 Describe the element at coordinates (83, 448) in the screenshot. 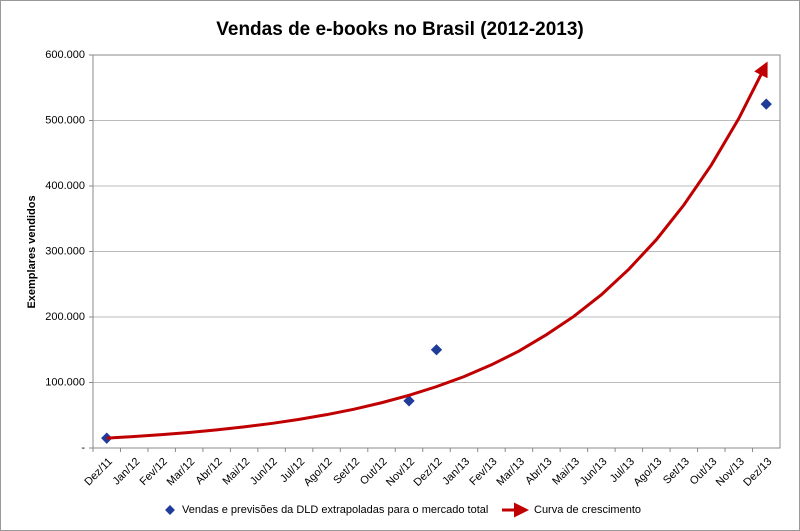

I see `y-tick-label: -` at that location.